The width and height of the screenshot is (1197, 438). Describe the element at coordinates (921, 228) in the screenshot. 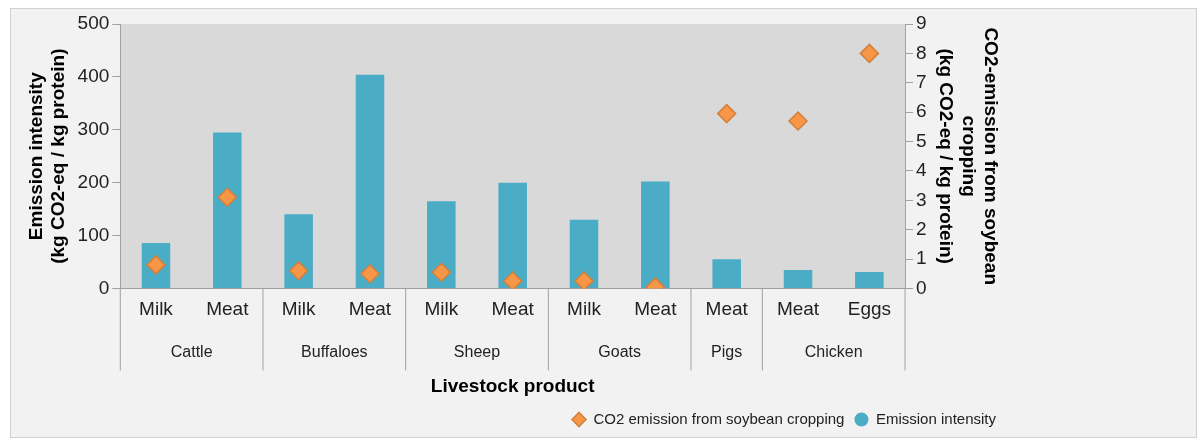

I see `y2-tick-label: 2` at that location.